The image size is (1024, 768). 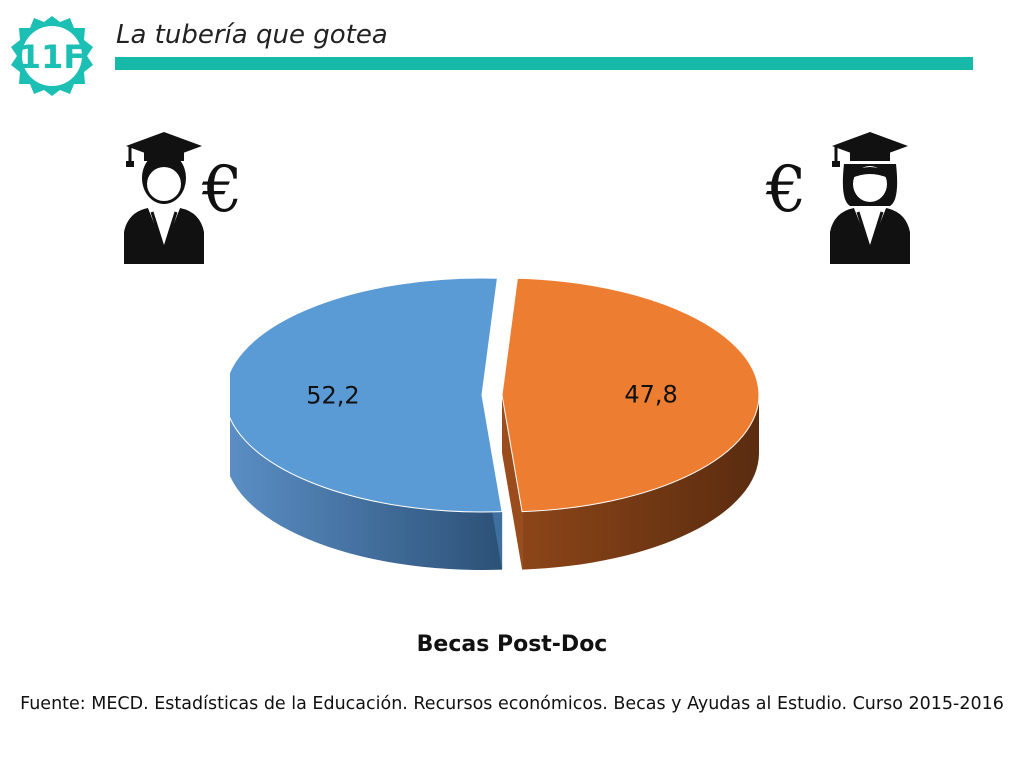 I want to click on pie-slice-female-wall, so click(x=512, y=482).